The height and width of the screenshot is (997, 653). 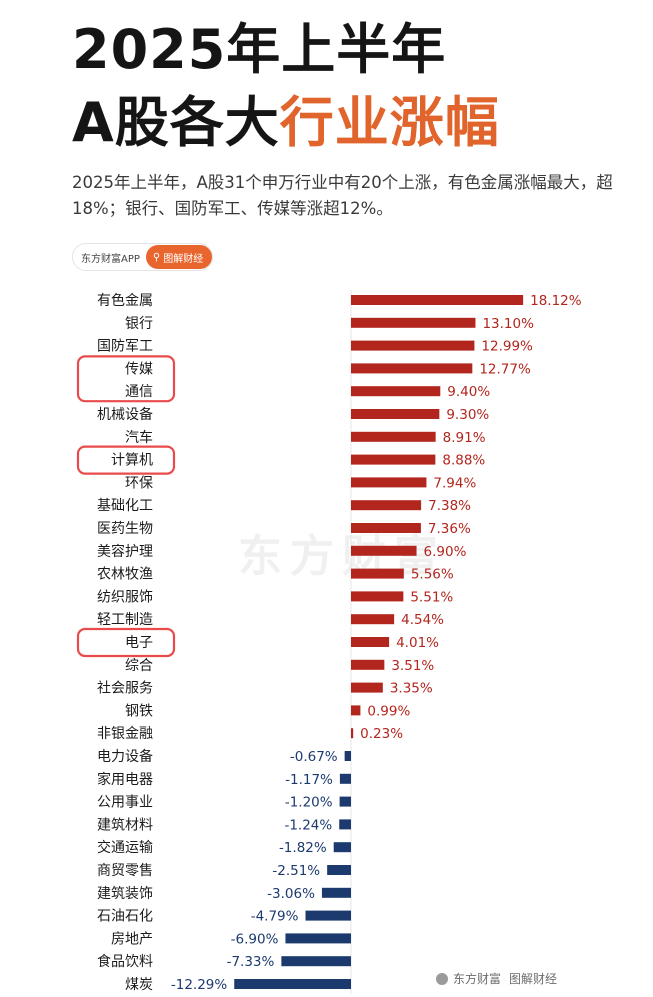 What do you see at coordinates (125, 597) in the screenshot?
I see `category-label: 纺织服饰` at bounding box center [125, 597].